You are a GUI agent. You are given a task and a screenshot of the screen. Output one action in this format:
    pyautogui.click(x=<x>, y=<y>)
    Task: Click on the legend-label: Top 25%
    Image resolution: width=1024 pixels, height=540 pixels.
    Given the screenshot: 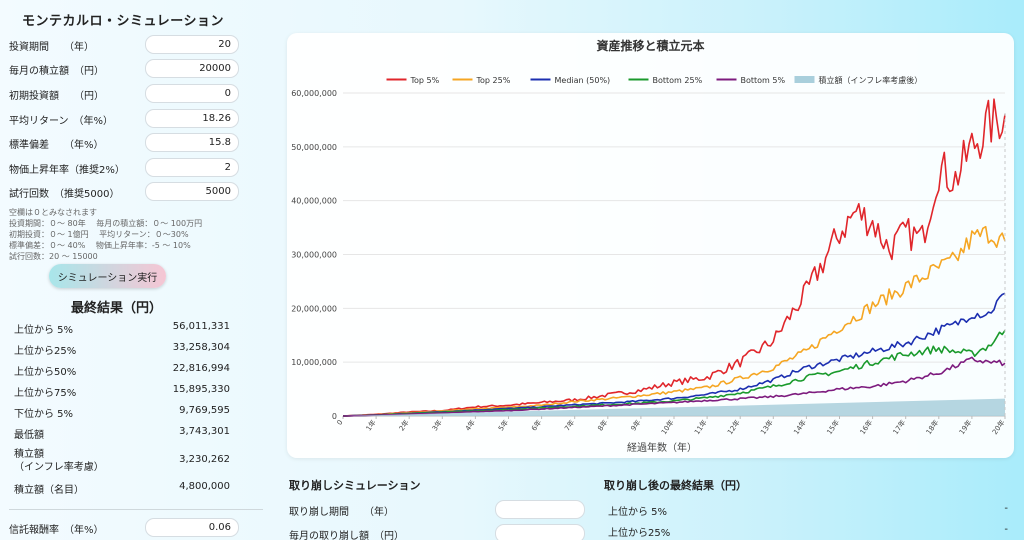 What is the action you would take?
    pyautogui.click(x=493, y=80)
    